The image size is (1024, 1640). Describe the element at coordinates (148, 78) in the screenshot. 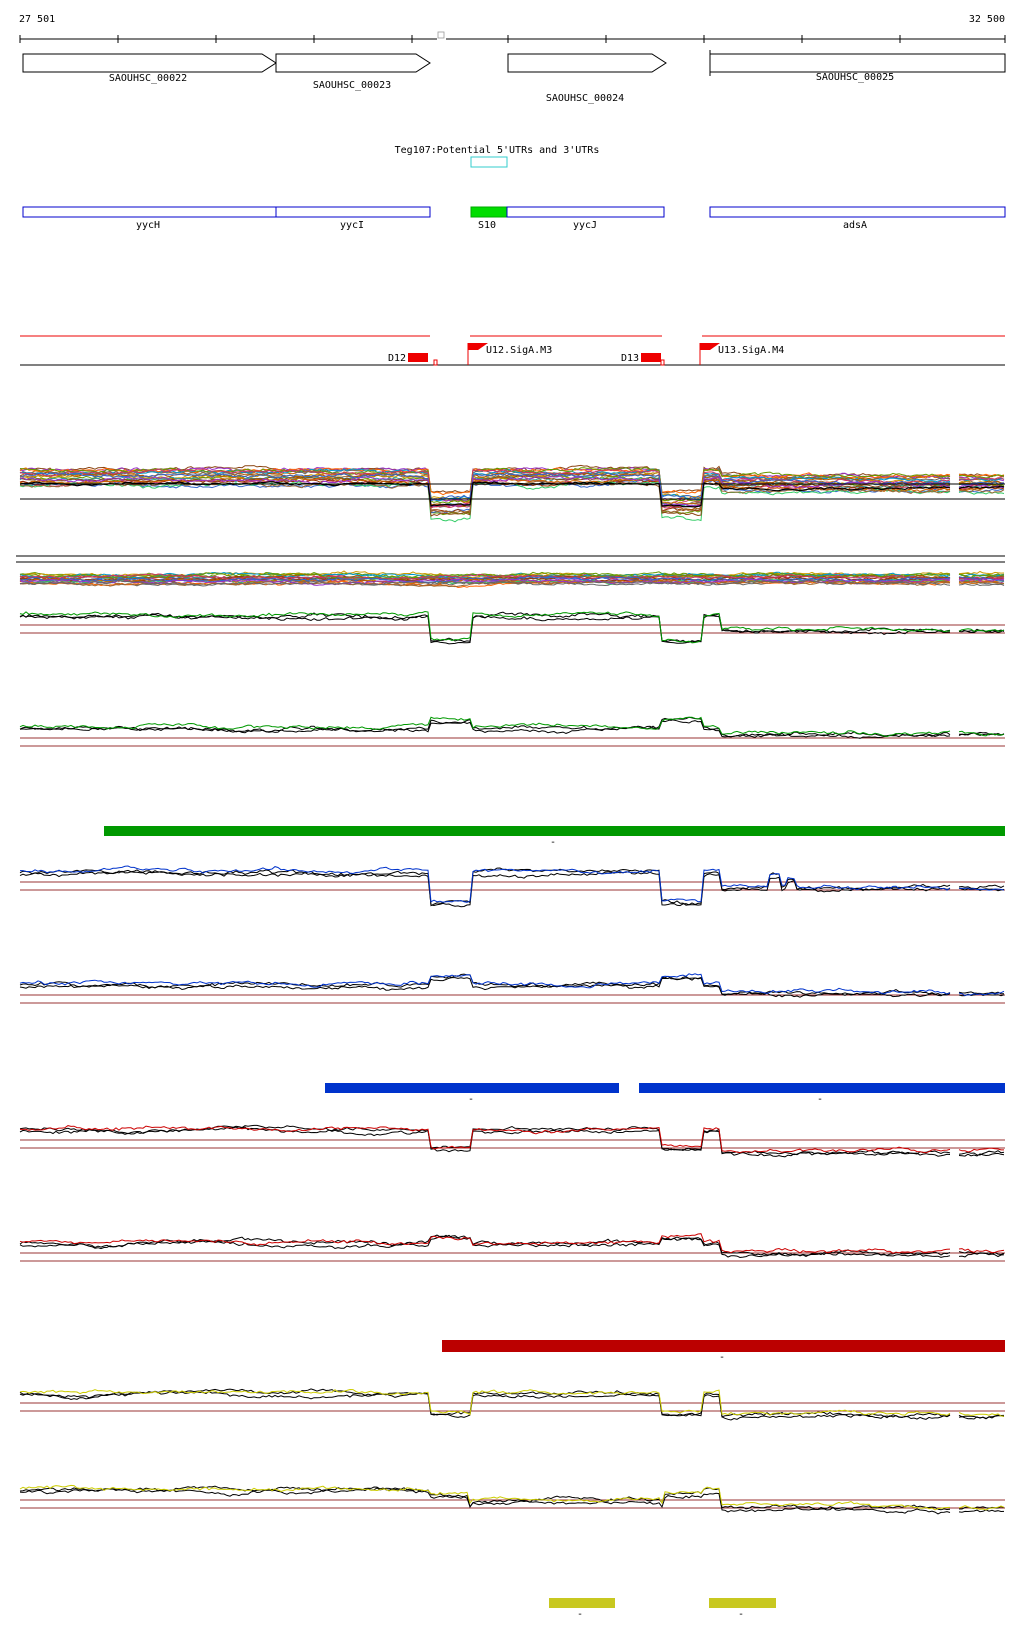

I see `gene-label: SAOUHSC_00022` at that location.